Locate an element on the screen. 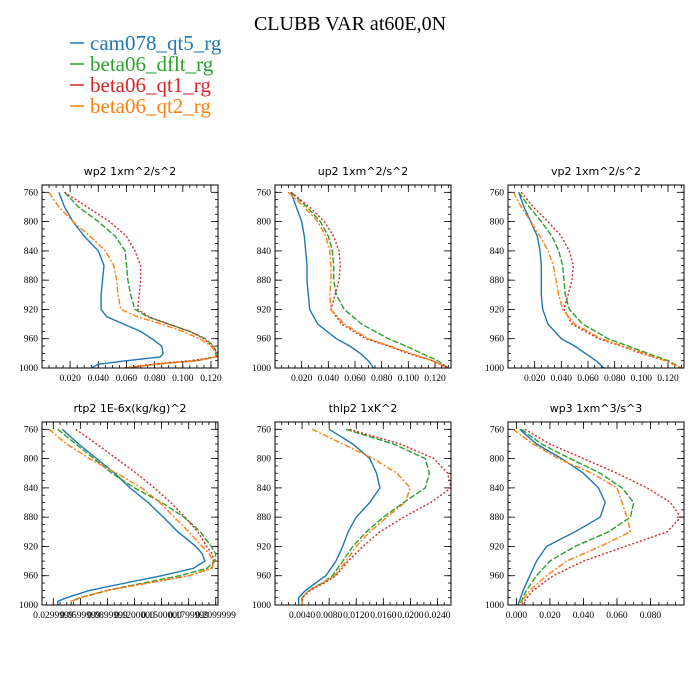 This screenshot has width=700, height=700. x-tick-label: 0.0240 is located at coordinates (437, 616).